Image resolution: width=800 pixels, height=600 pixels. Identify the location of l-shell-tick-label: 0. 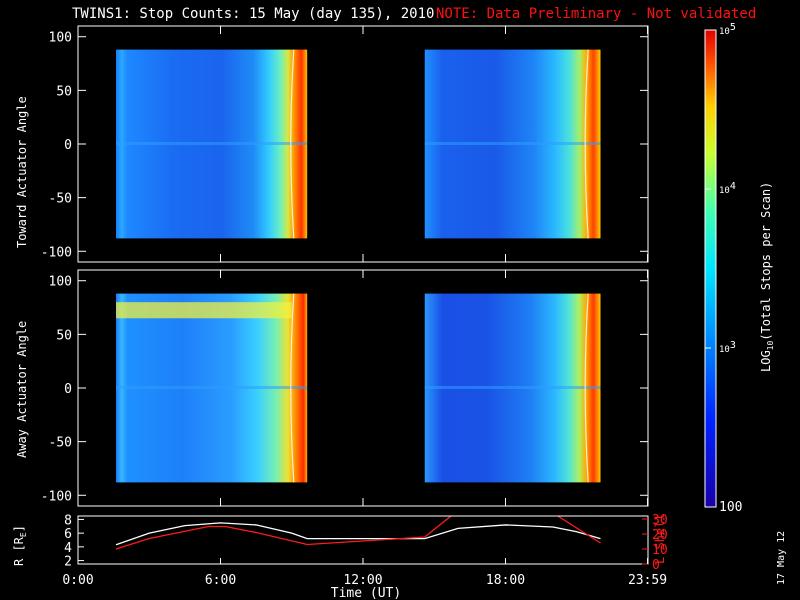
(656, 565).